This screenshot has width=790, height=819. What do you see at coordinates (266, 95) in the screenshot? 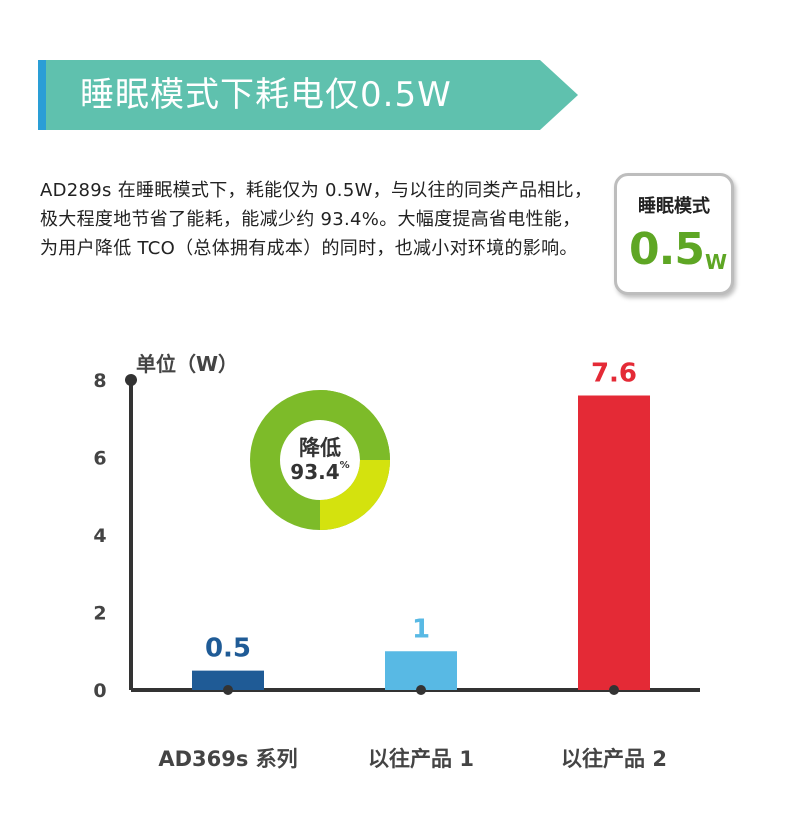
I see `banner-title: 睡眠模式下耗电仅0.5W` at bounding box center [266, 95].